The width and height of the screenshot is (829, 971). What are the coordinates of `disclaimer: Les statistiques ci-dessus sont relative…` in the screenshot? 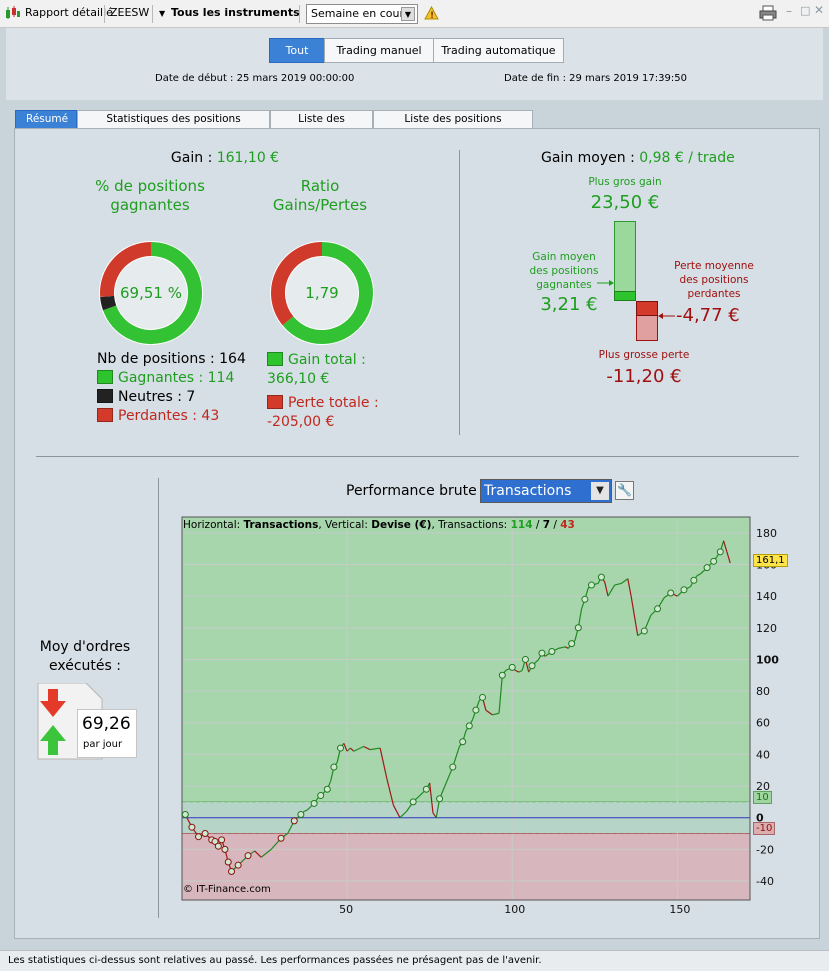 It's located at (414, 960).